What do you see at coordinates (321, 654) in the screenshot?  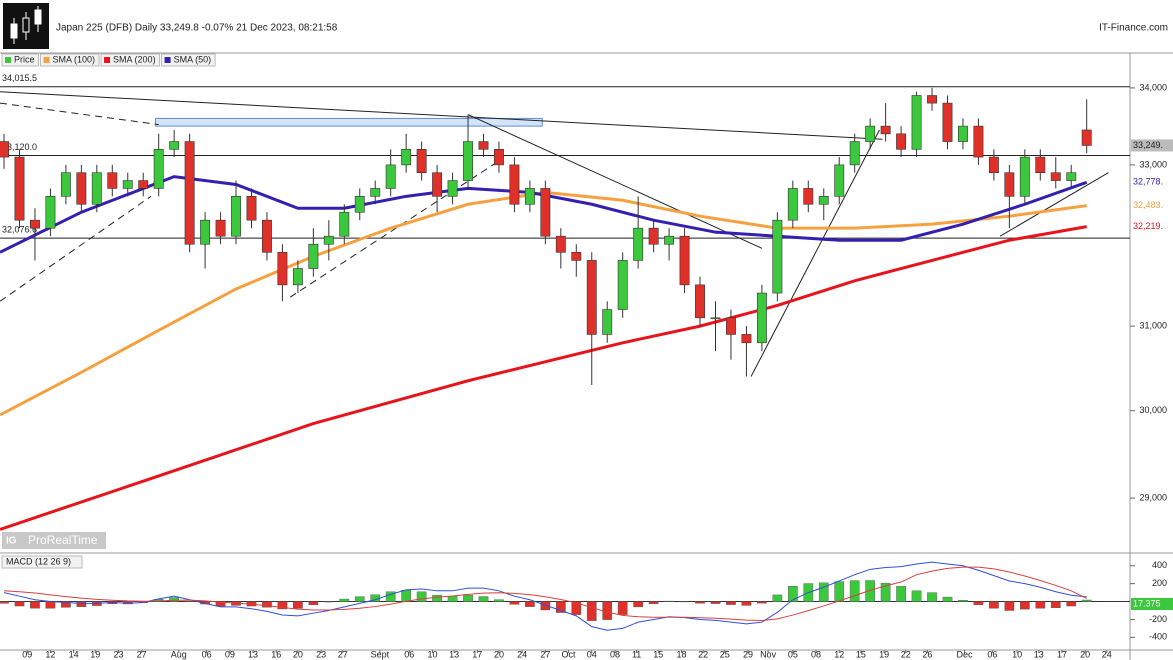 I see `x-tick-label: 23` at bounding box center [321, 654].